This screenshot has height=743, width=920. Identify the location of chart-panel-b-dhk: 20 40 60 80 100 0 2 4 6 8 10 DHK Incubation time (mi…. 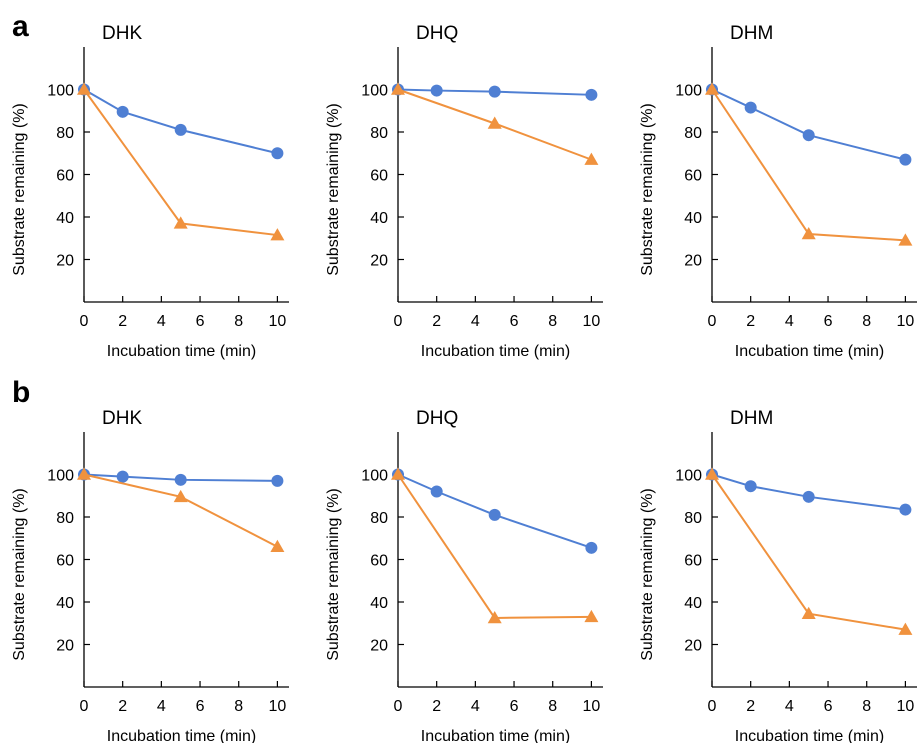
(150, 575).